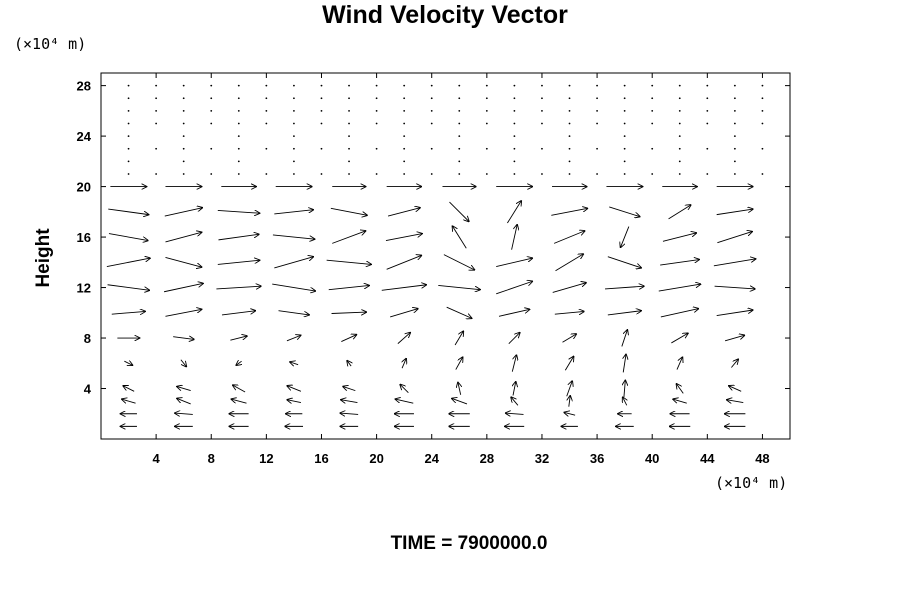  I want to click on y-tick-label: 8, so click(87, 338).